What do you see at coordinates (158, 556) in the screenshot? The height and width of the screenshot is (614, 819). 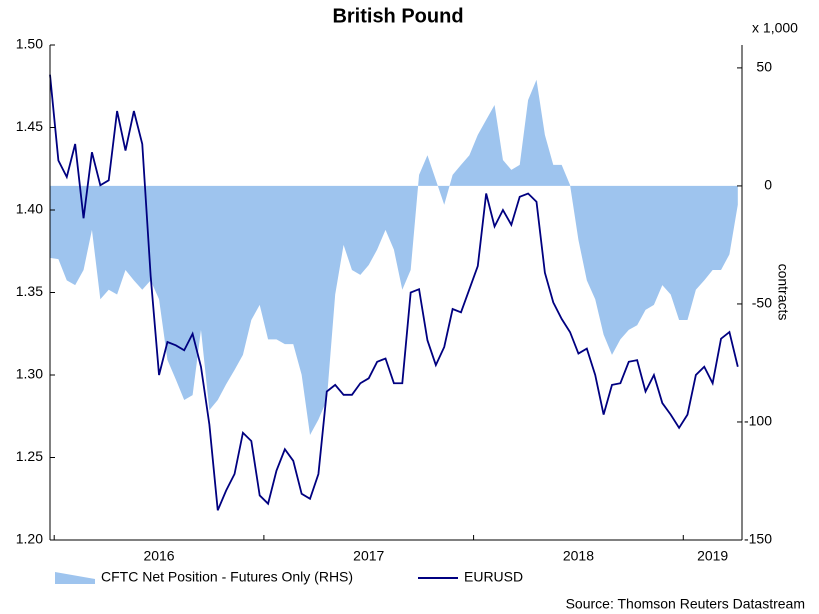 I see `x-tick-label: 2016` at bounding box center [158, 556].